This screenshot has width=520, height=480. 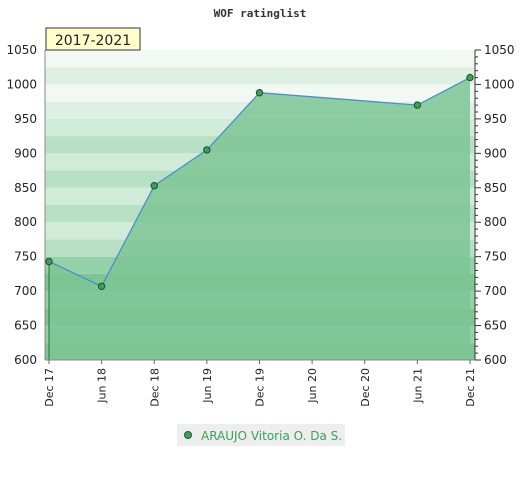 I want to click on period-label-box, so click(x=93, y=39).